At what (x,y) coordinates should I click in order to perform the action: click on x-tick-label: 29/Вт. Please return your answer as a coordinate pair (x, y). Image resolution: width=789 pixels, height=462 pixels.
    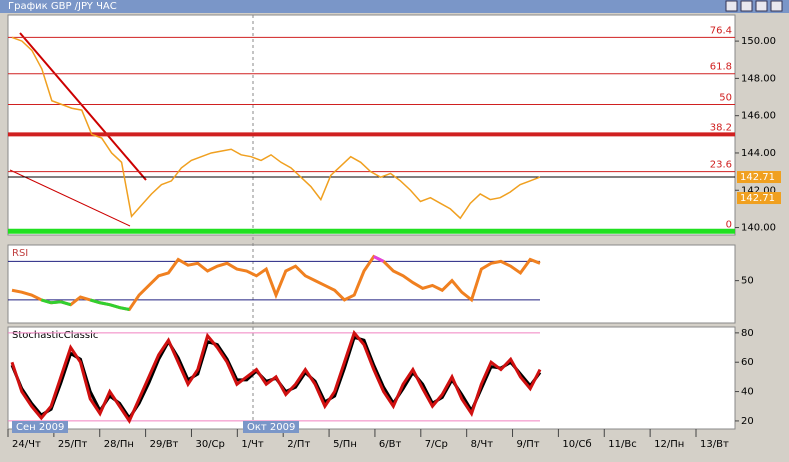
    Looking at the image, I should click on (164, 444).